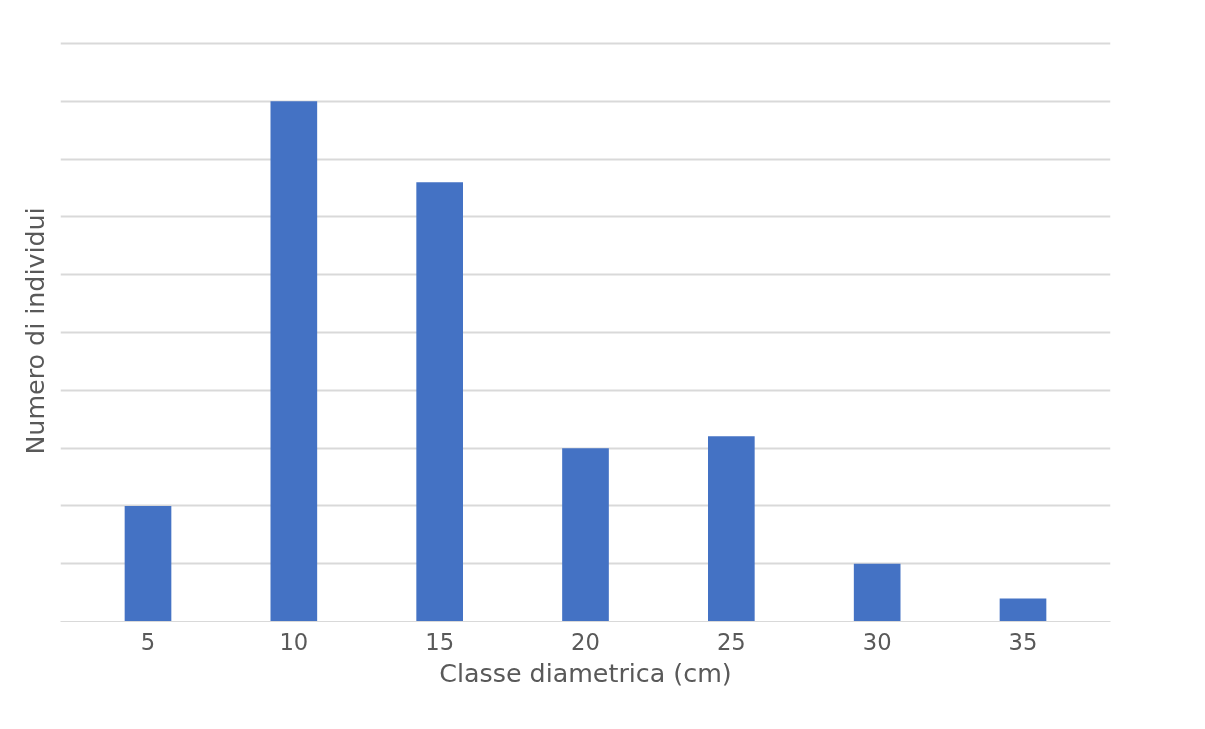 This screenshot has height=729, width=1205. Describe the element at coordinates (877, 641) in the screenshot. I see `x-tick-label: 30` at that location.